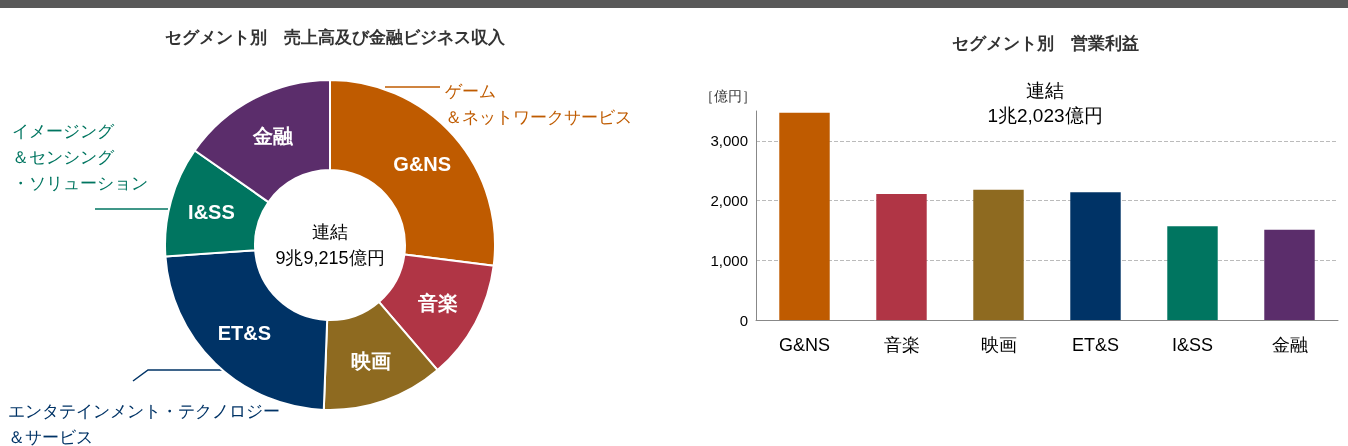  I want to click on y-tick-label: 3,000, so click(729, 141).